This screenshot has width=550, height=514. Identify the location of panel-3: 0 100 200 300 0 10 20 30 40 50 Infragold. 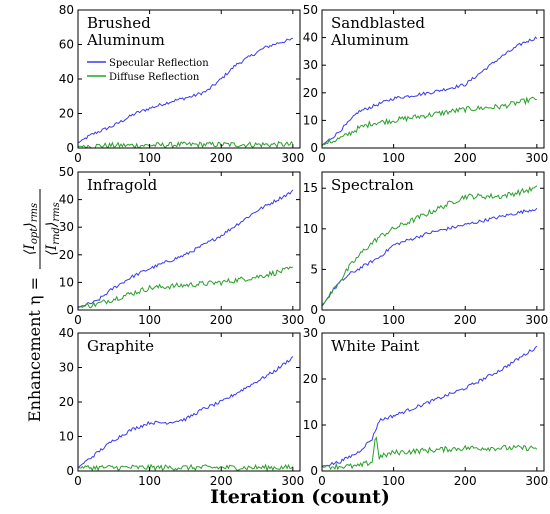
(182, 246).